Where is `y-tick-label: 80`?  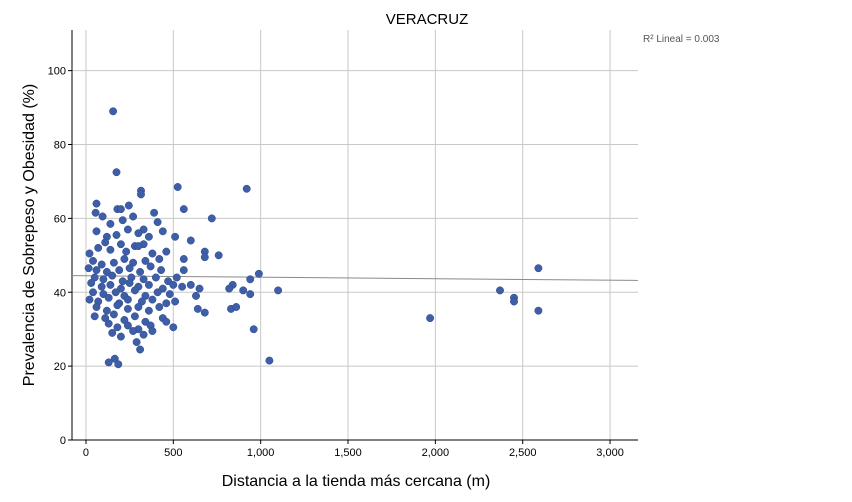
y-tick-label: 80 is located at coordinates (60, 146).